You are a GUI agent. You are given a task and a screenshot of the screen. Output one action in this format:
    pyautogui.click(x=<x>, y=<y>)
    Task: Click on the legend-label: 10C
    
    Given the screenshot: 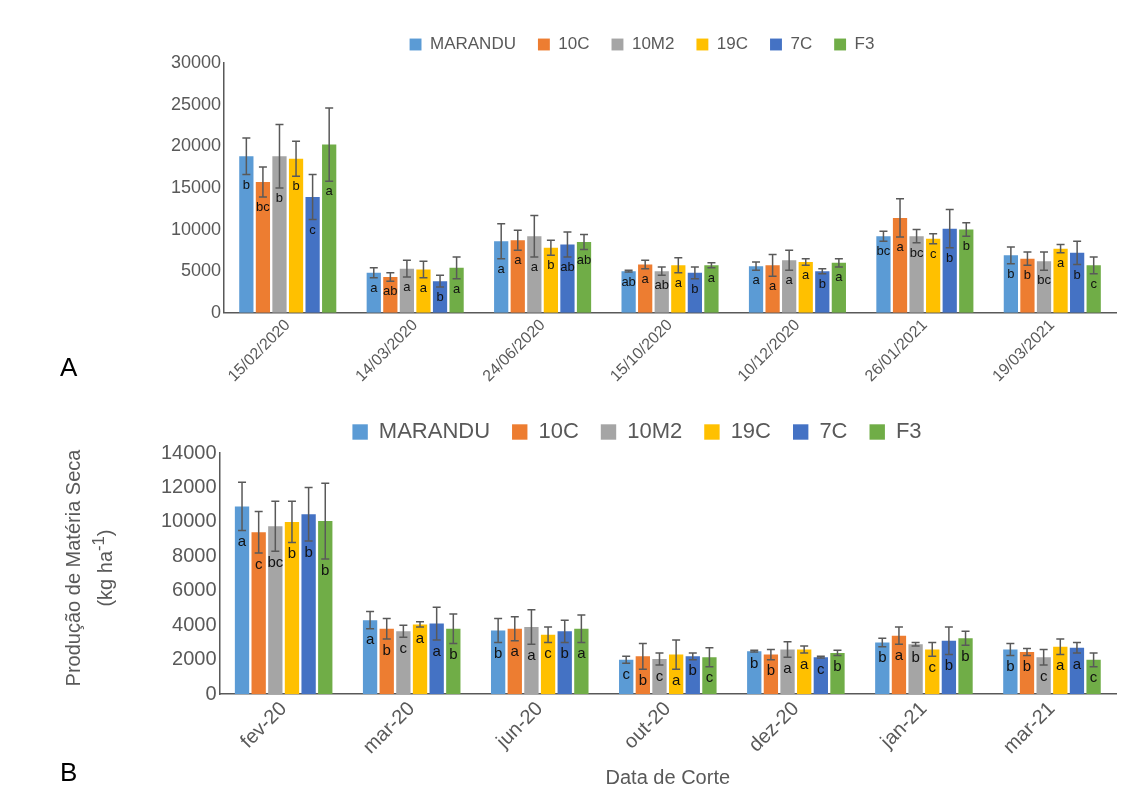 What is the action you would take?
    pyautogui.click(x=574, y=44)
    